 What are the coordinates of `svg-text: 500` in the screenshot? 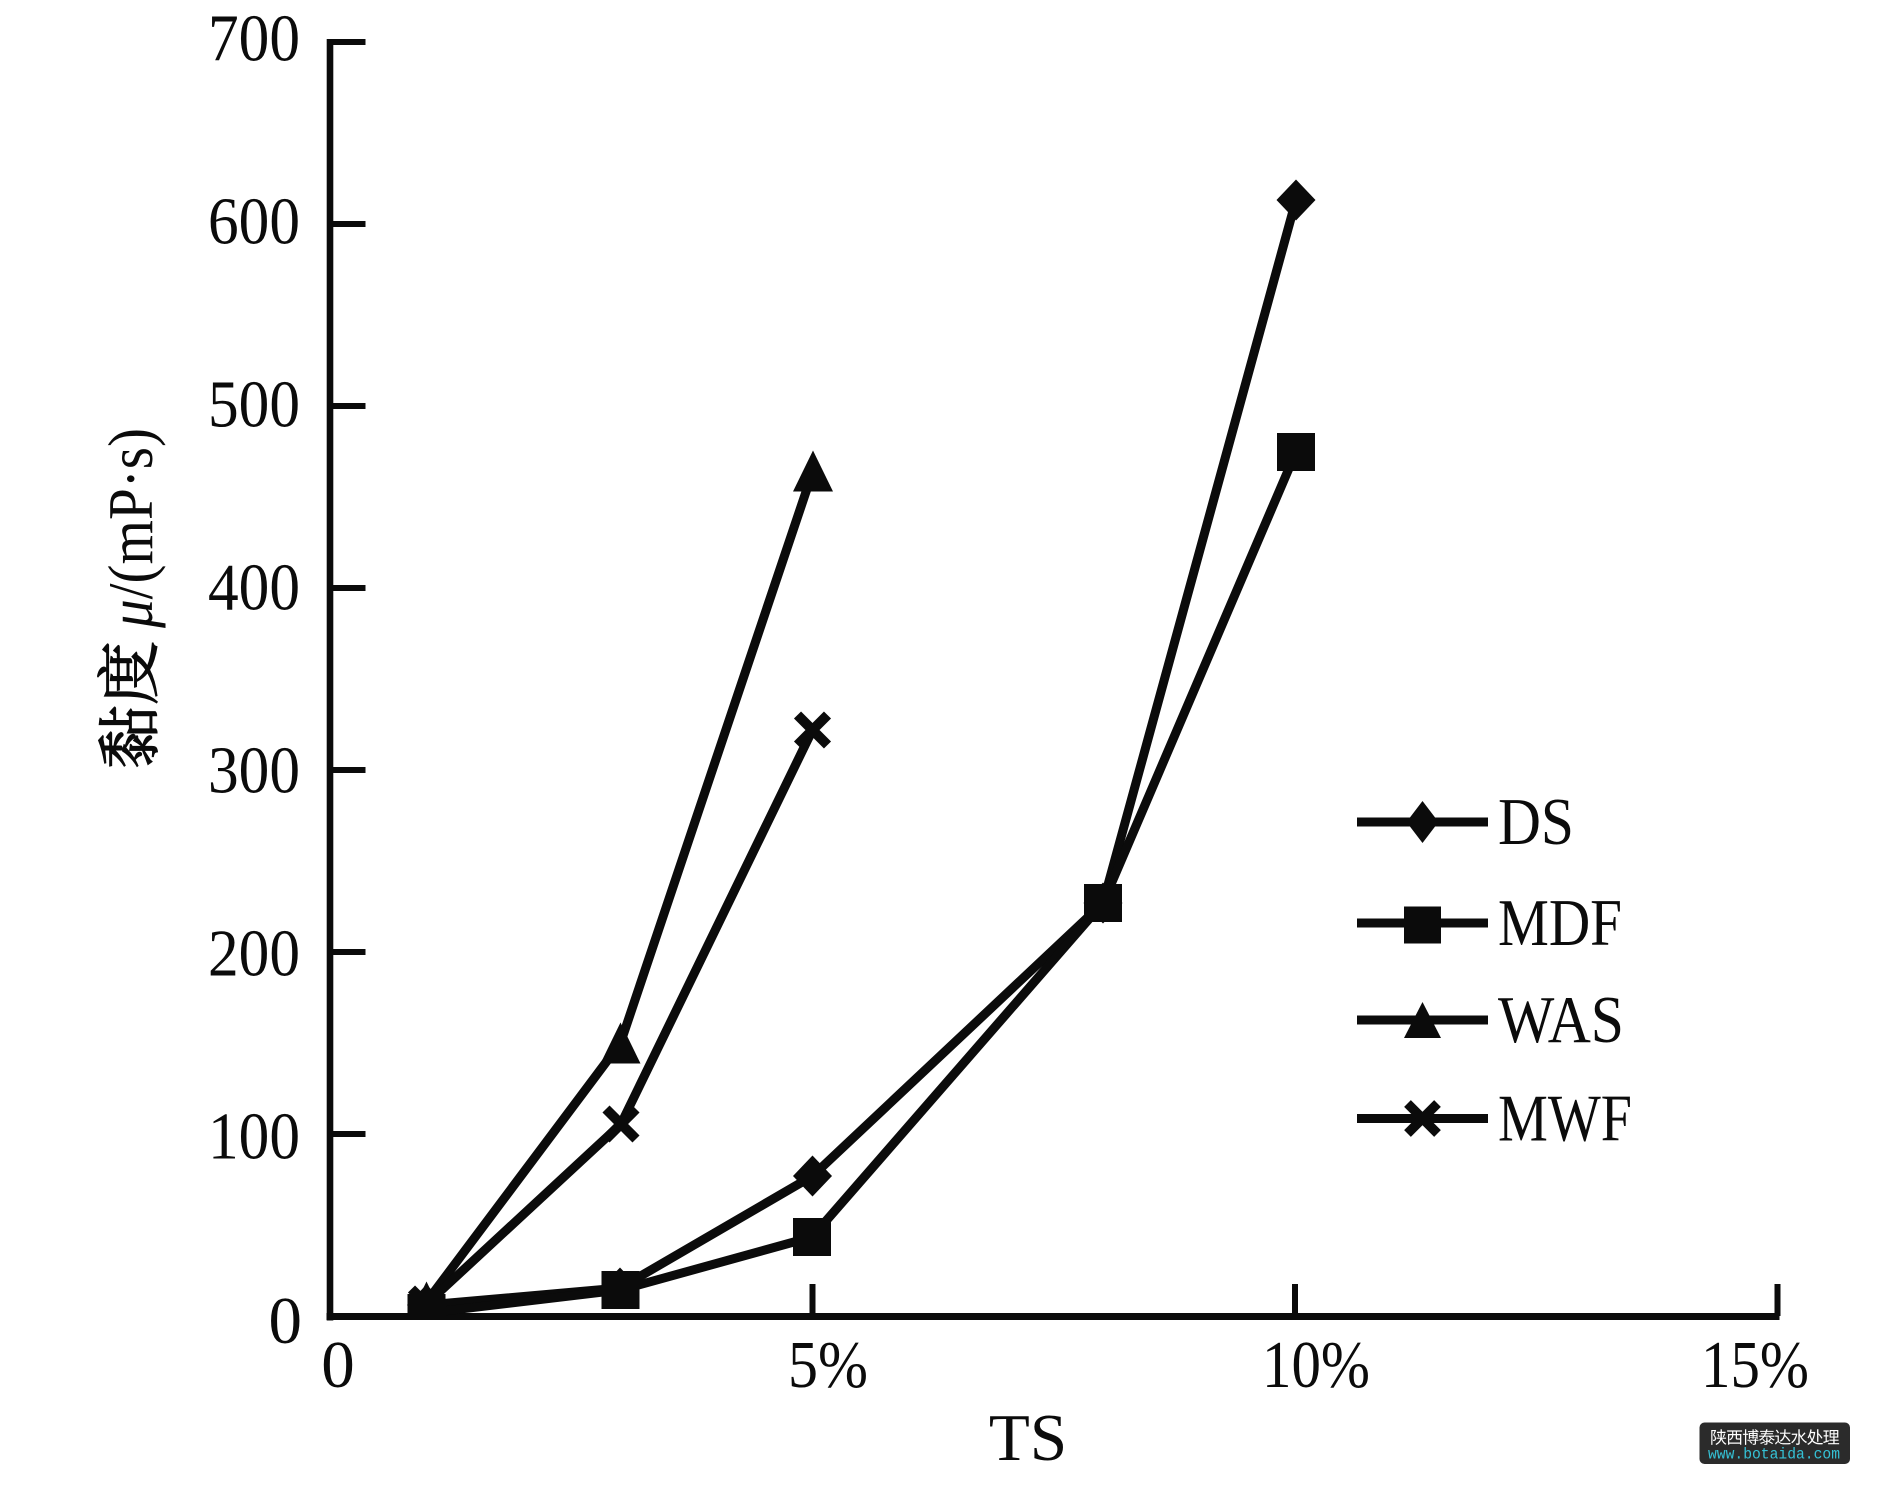 It's located at (254, 405).